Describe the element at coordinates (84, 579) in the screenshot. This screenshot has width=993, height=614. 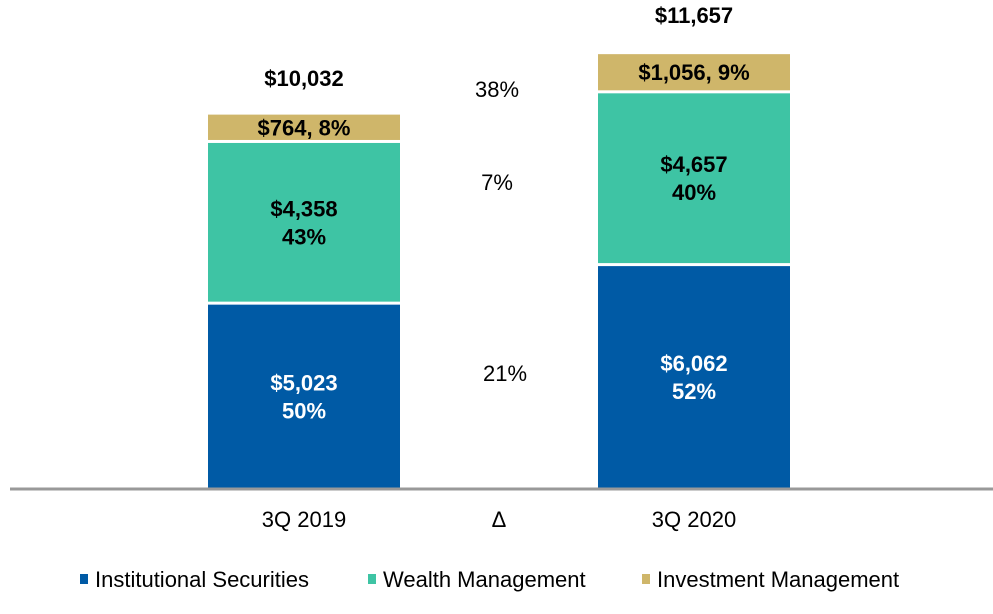
I see `legend-swatch-institutional-securities` at that location.